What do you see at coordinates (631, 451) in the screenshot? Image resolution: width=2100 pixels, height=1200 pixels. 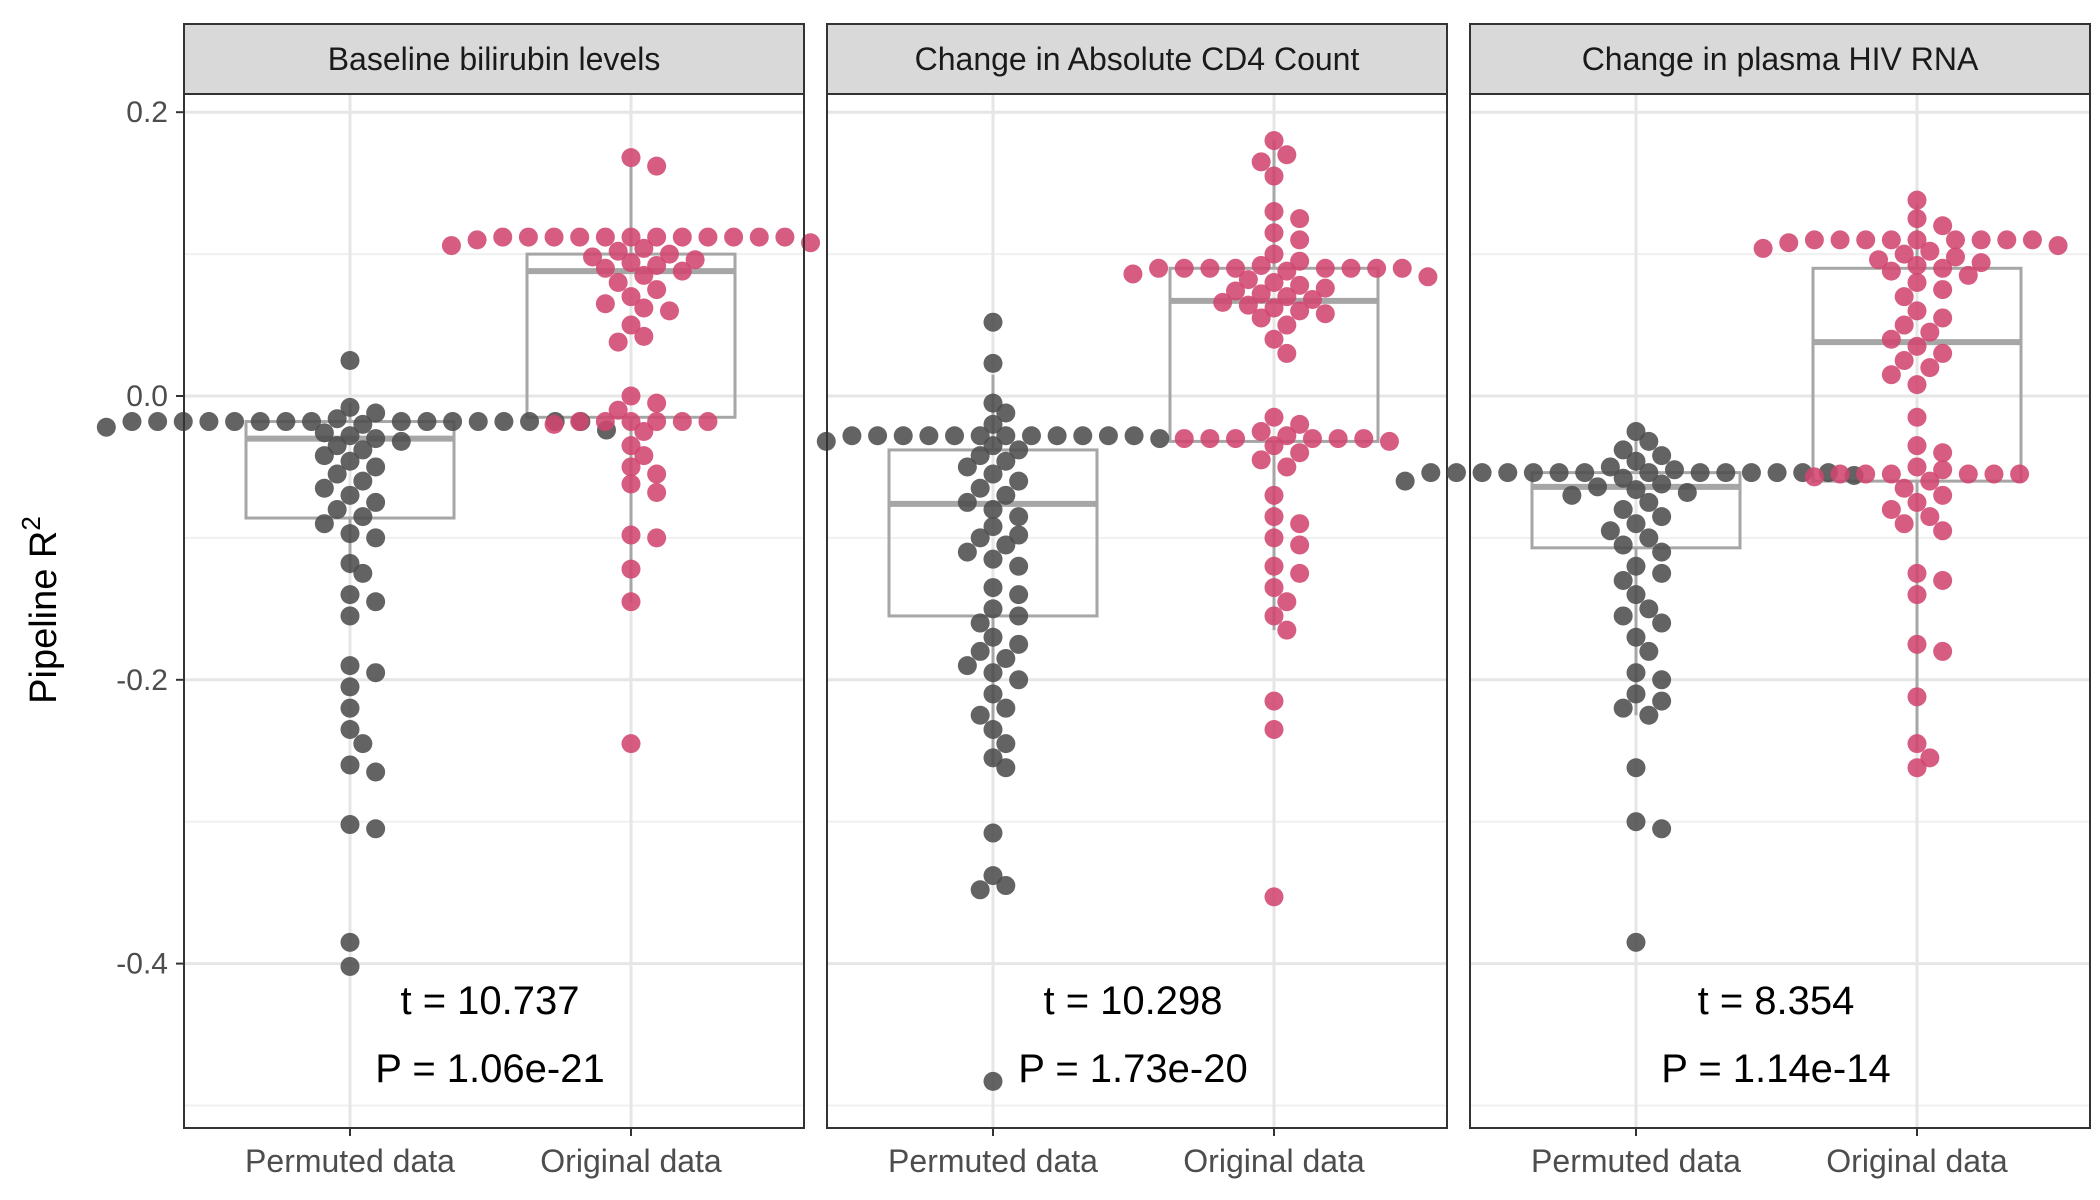 I see `points-original` at bounding box center [631, 451].